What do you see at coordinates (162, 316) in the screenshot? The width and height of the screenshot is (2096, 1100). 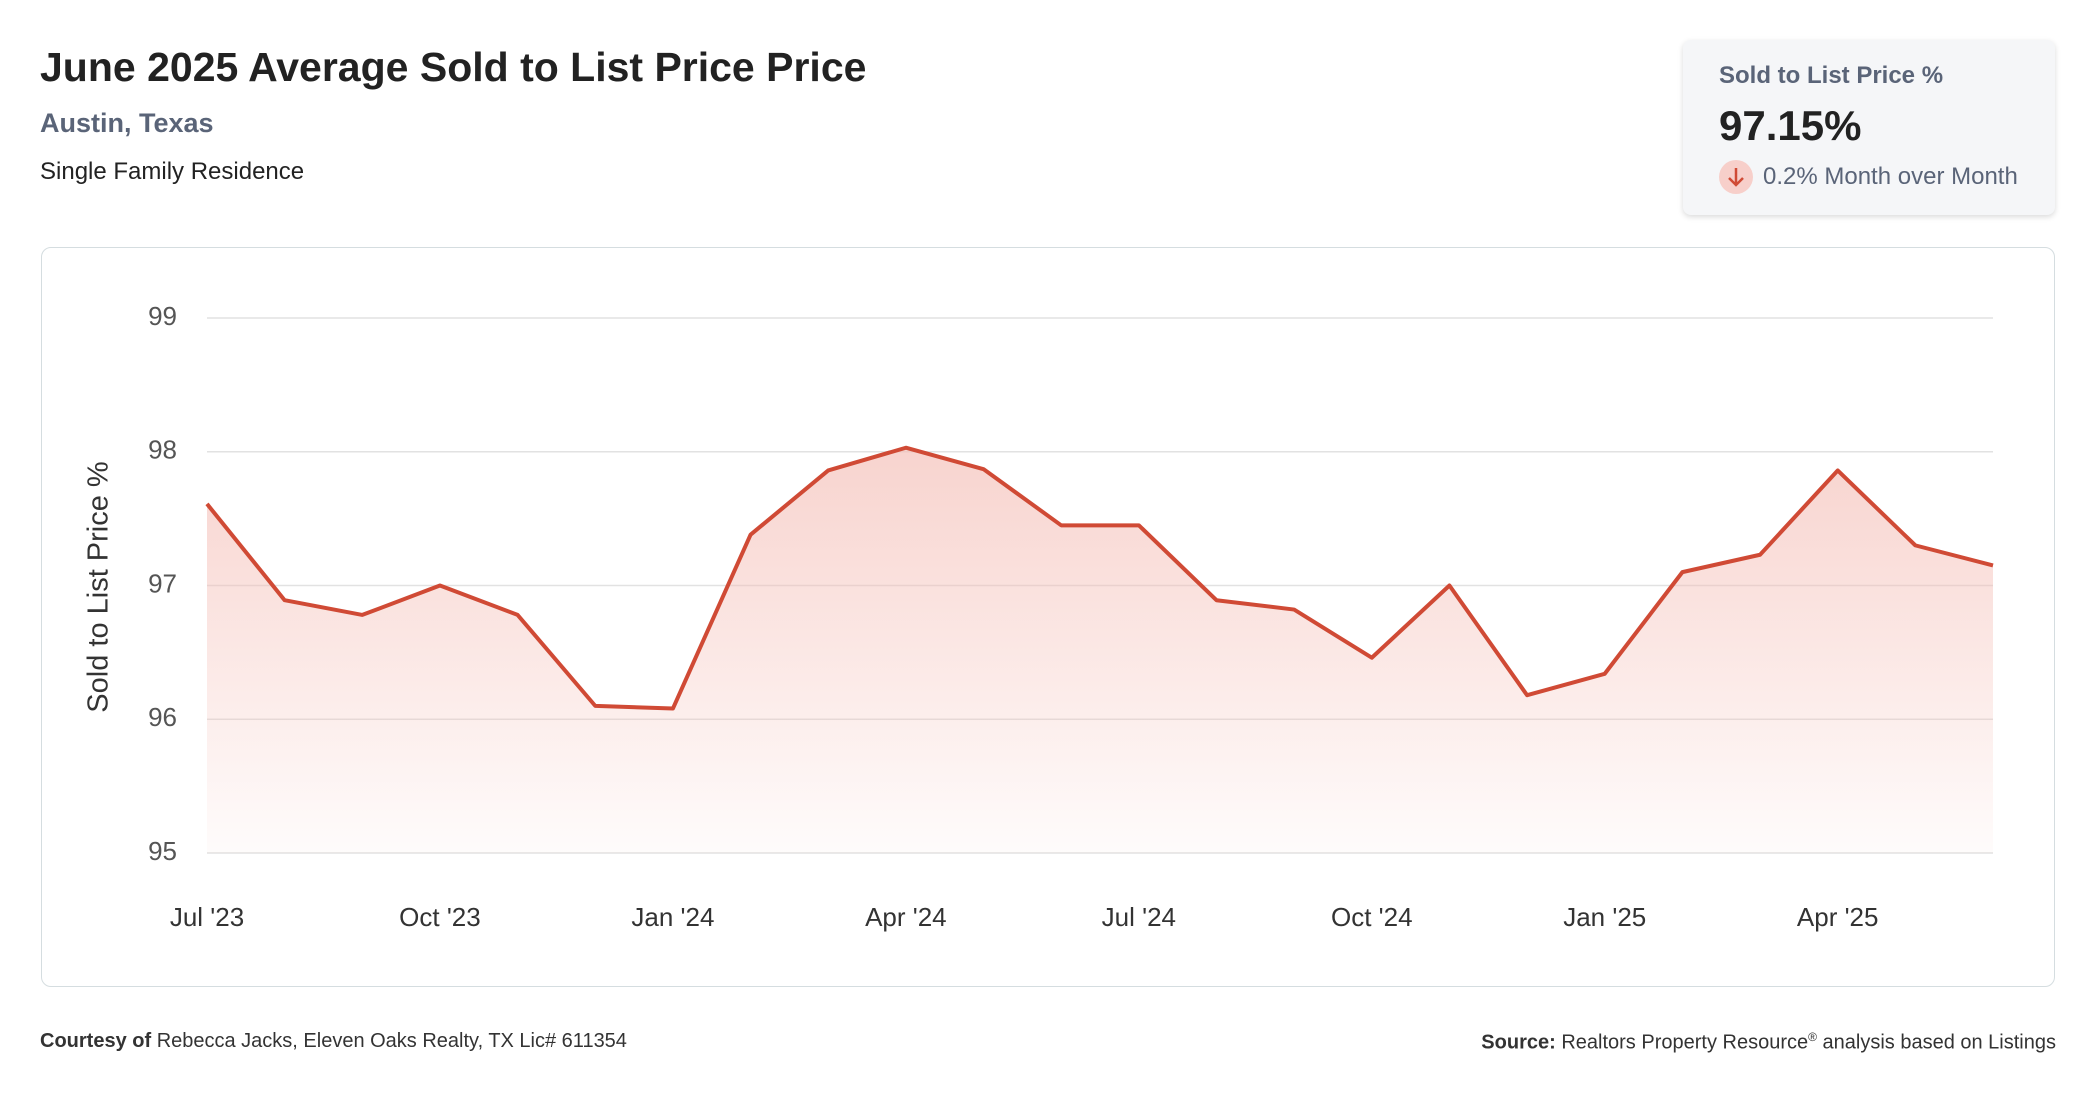 I see `y-tick-label: 99` at bounding box center [162, 316].